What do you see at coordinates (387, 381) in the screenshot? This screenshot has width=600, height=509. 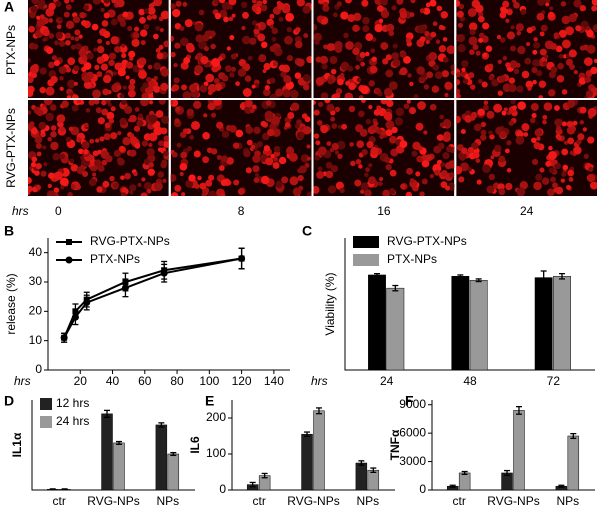 I see `x-tick-label: 24` at bounding box center [387, 381].